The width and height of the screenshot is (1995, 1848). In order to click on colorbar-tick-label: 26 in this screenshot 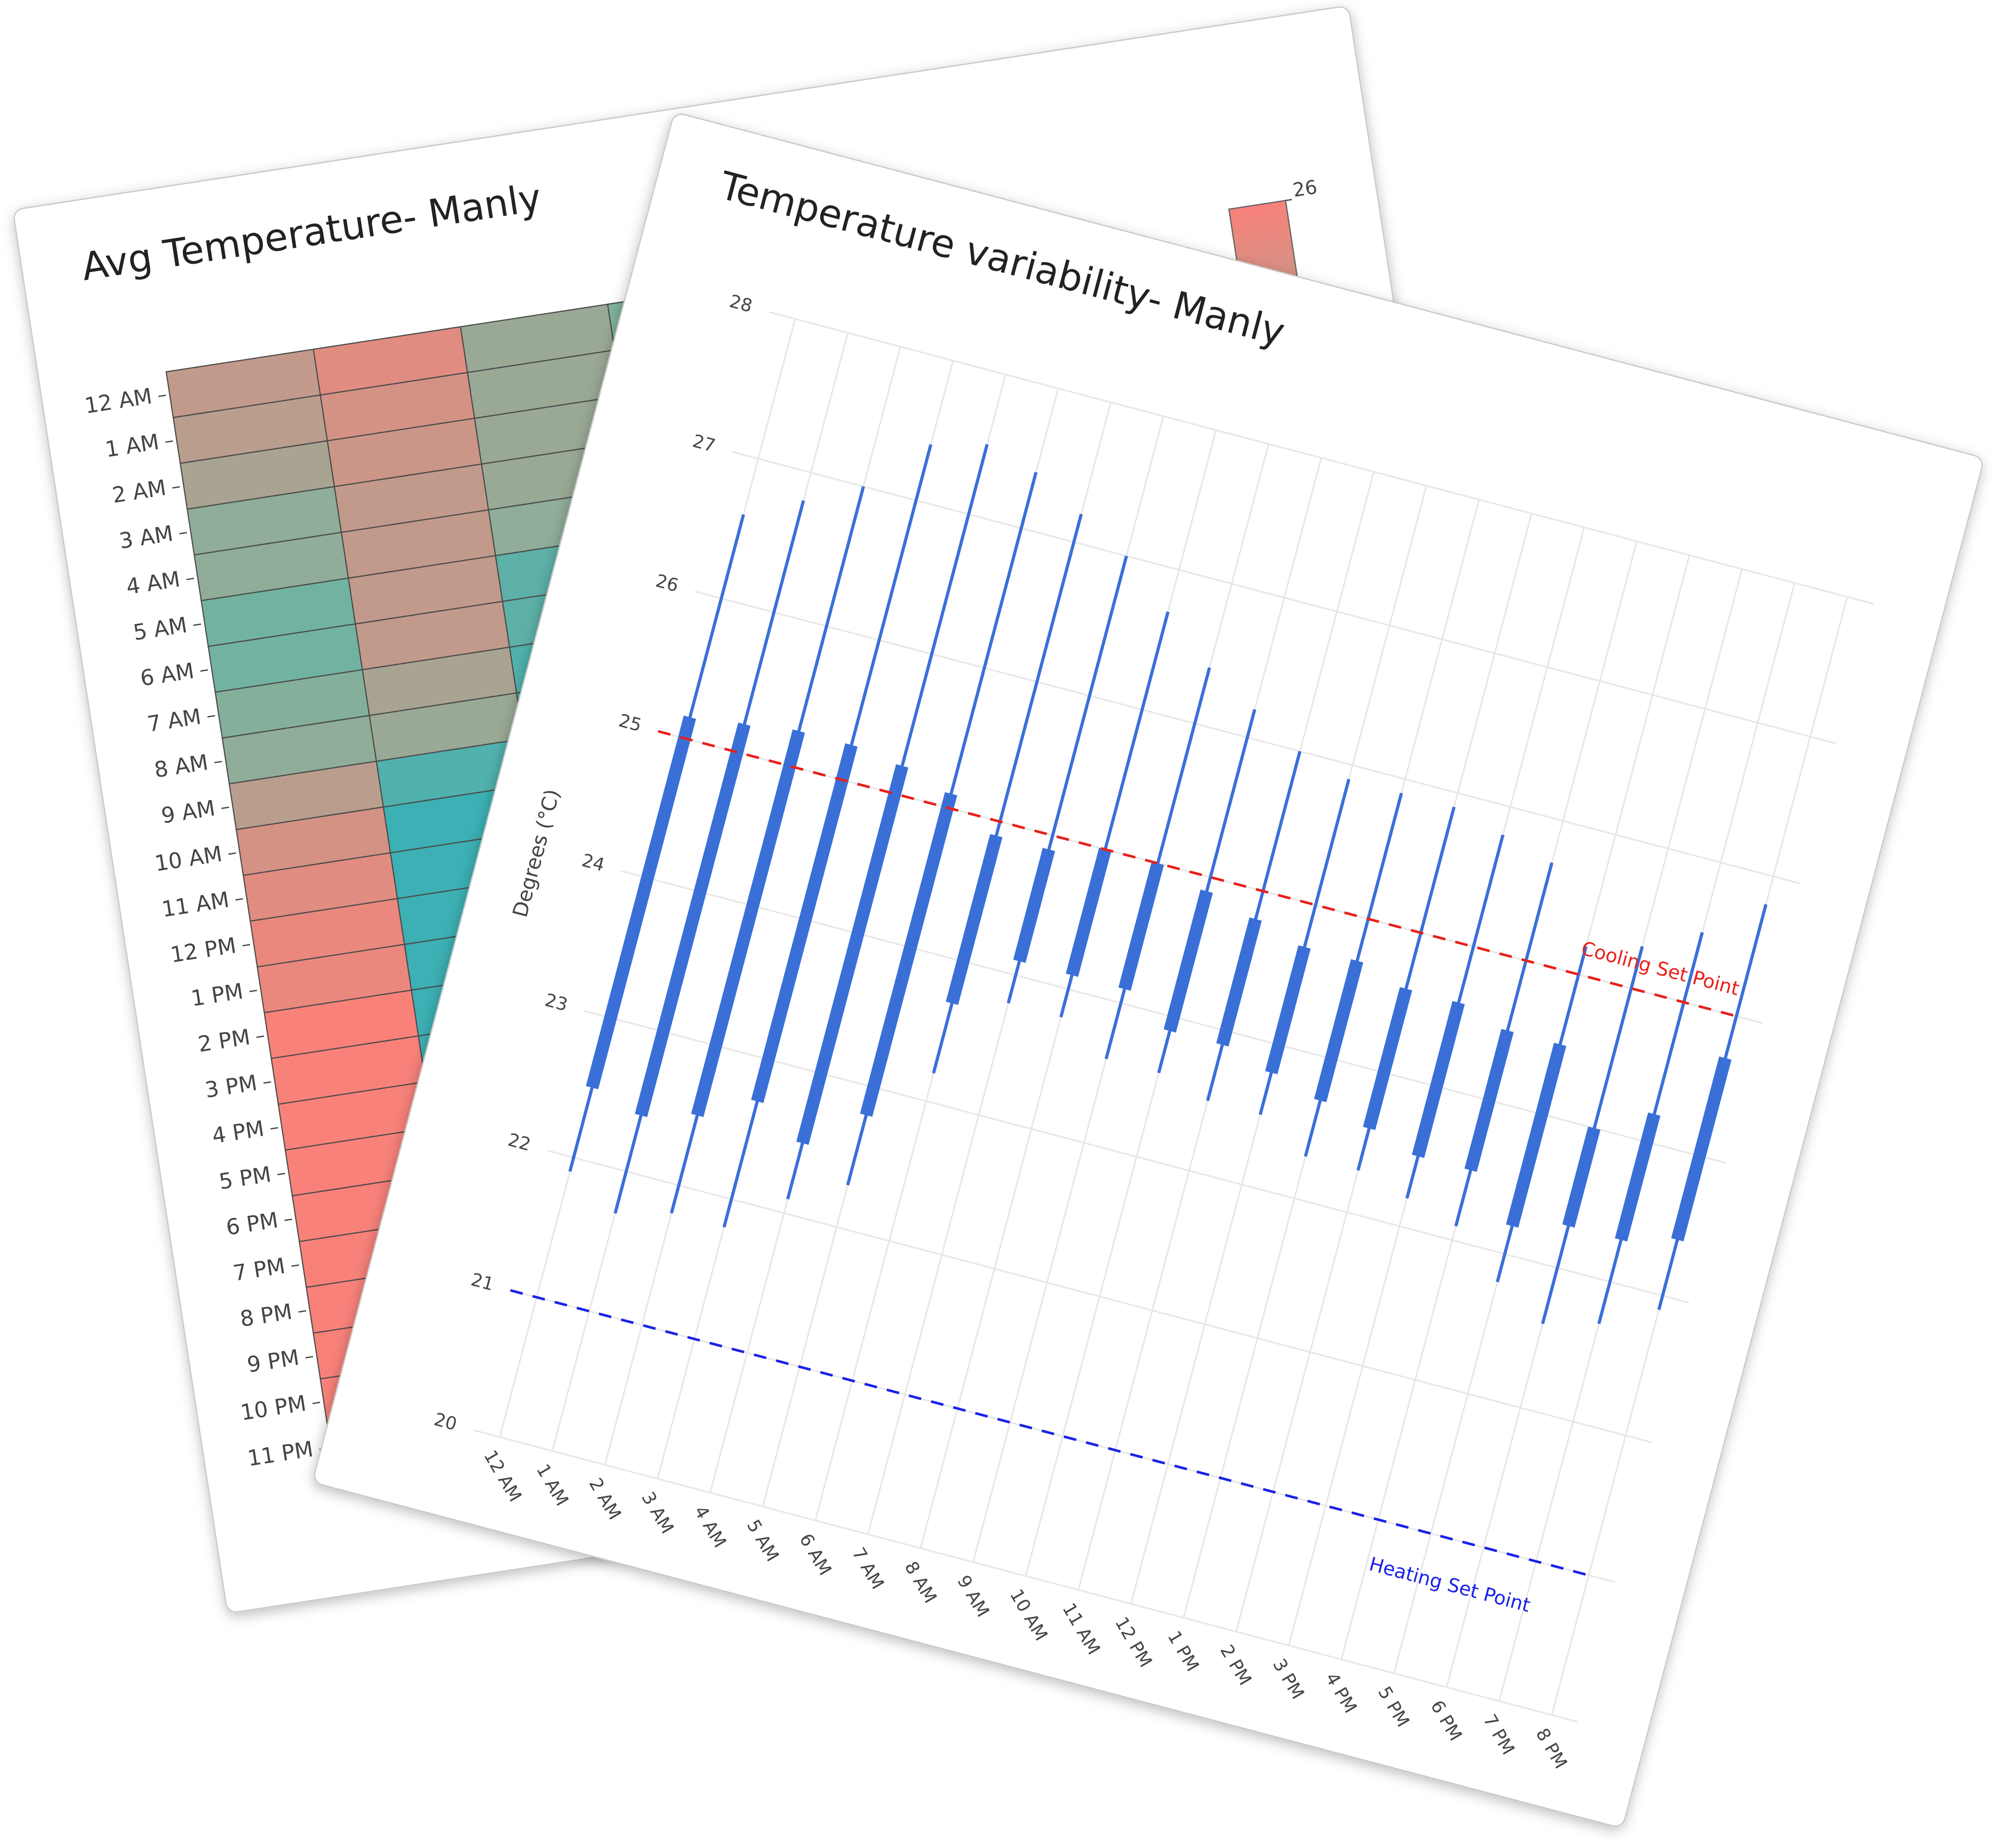, I will do `click(1305, 189)`.